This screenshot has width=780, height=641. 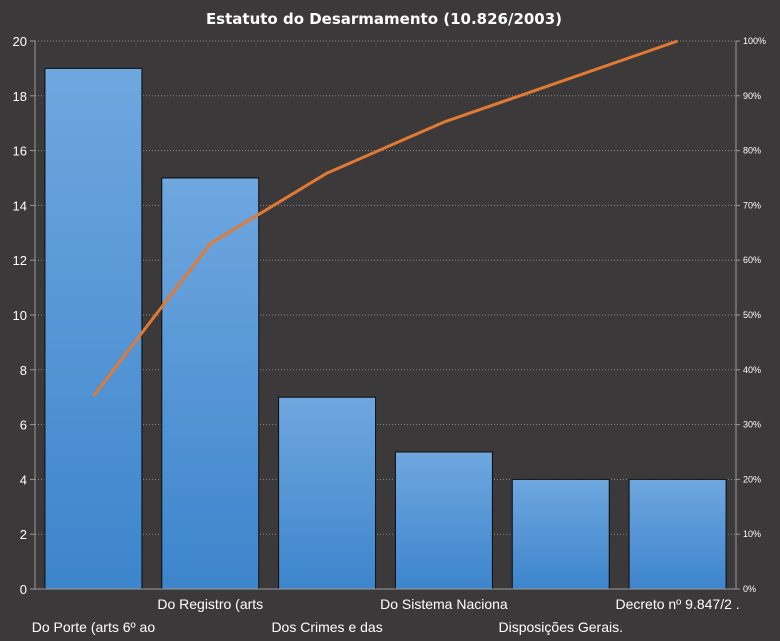 I want to click on y-tick-label: 12, so click(x=20, y=260).